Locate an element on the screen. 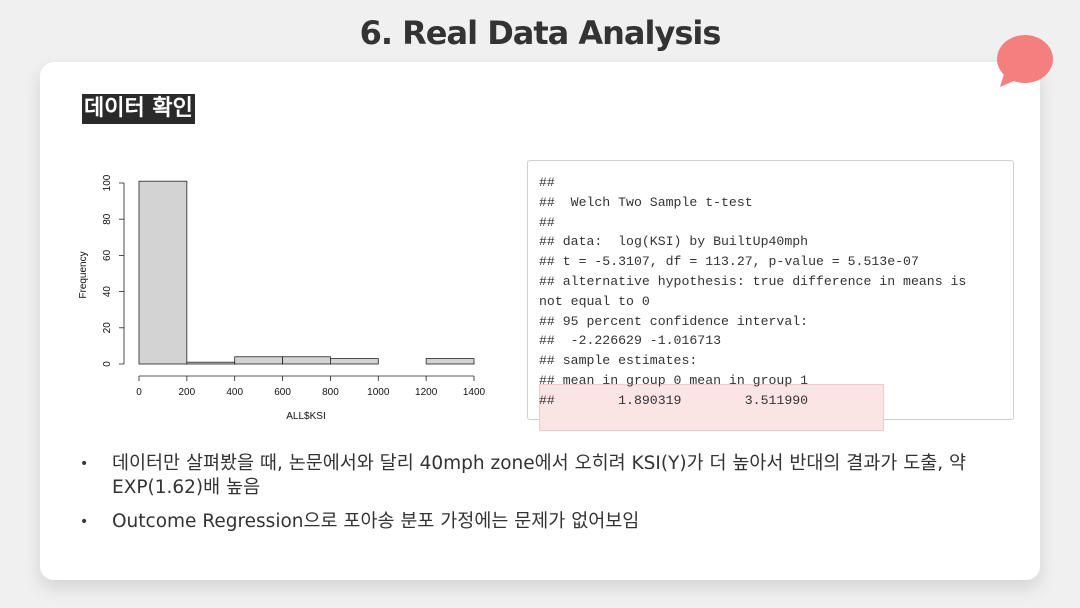 The width and height of the screenshot is (1080, 608). slide-title: 6. Real Data Analysis is located at coordinates (540, 33).